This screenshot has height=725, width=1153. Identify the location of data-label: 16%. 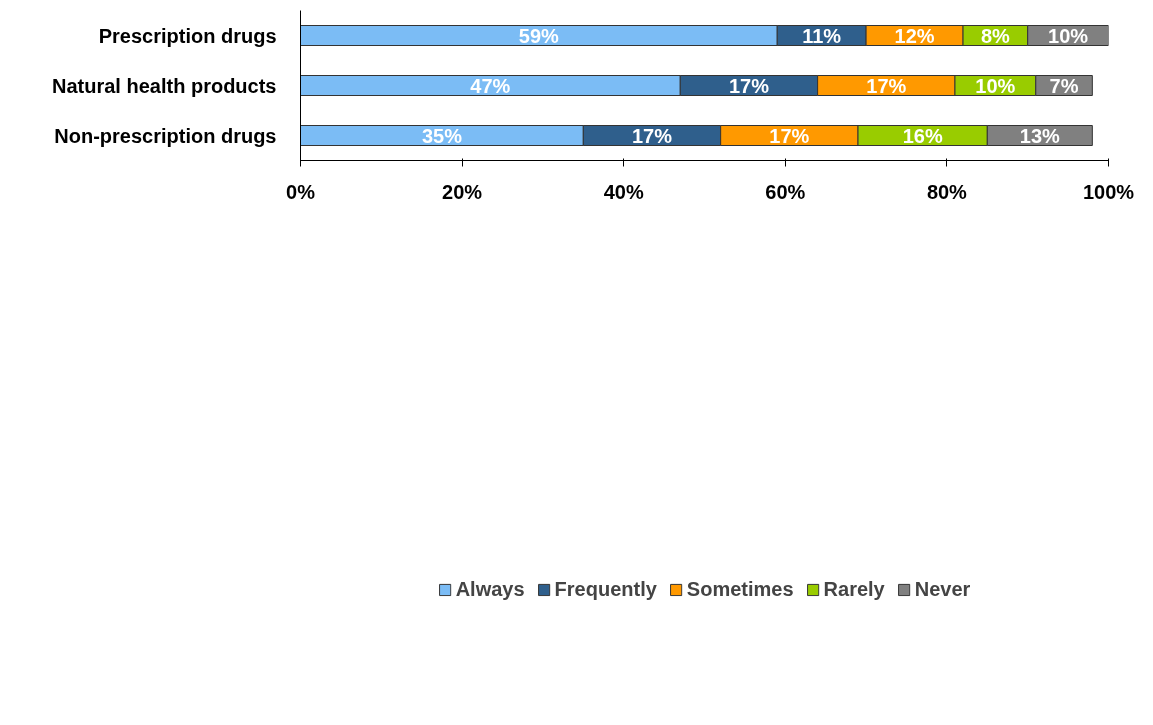
(922, 135).